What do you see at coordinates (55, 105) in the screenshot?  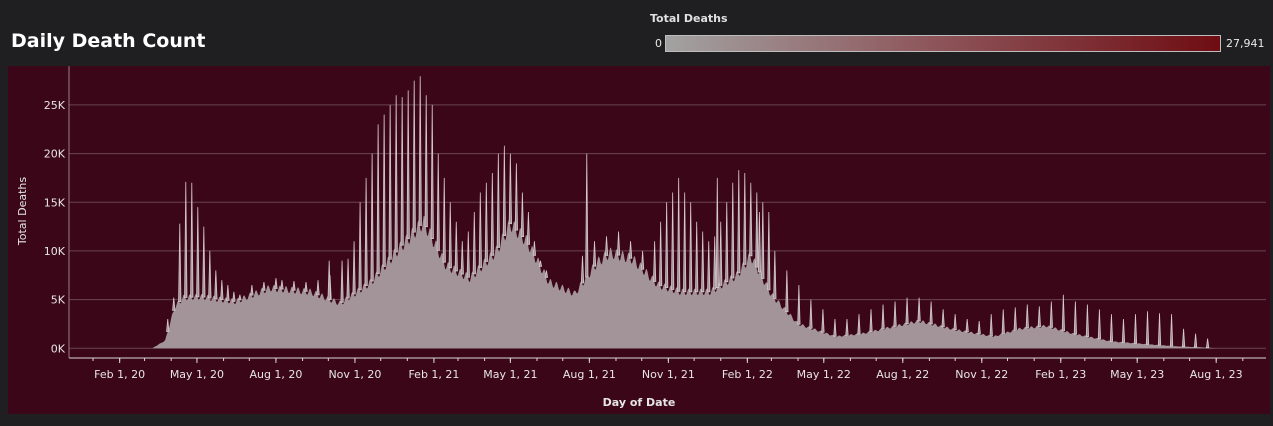 I see `y-tick-label: 25K` at bounding box center [55, 105].